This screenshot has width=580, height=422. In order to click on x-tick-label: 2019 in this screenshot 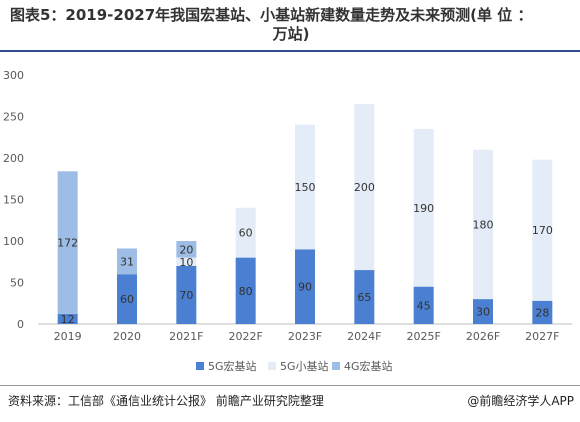, I will do `click(68, 336)`.